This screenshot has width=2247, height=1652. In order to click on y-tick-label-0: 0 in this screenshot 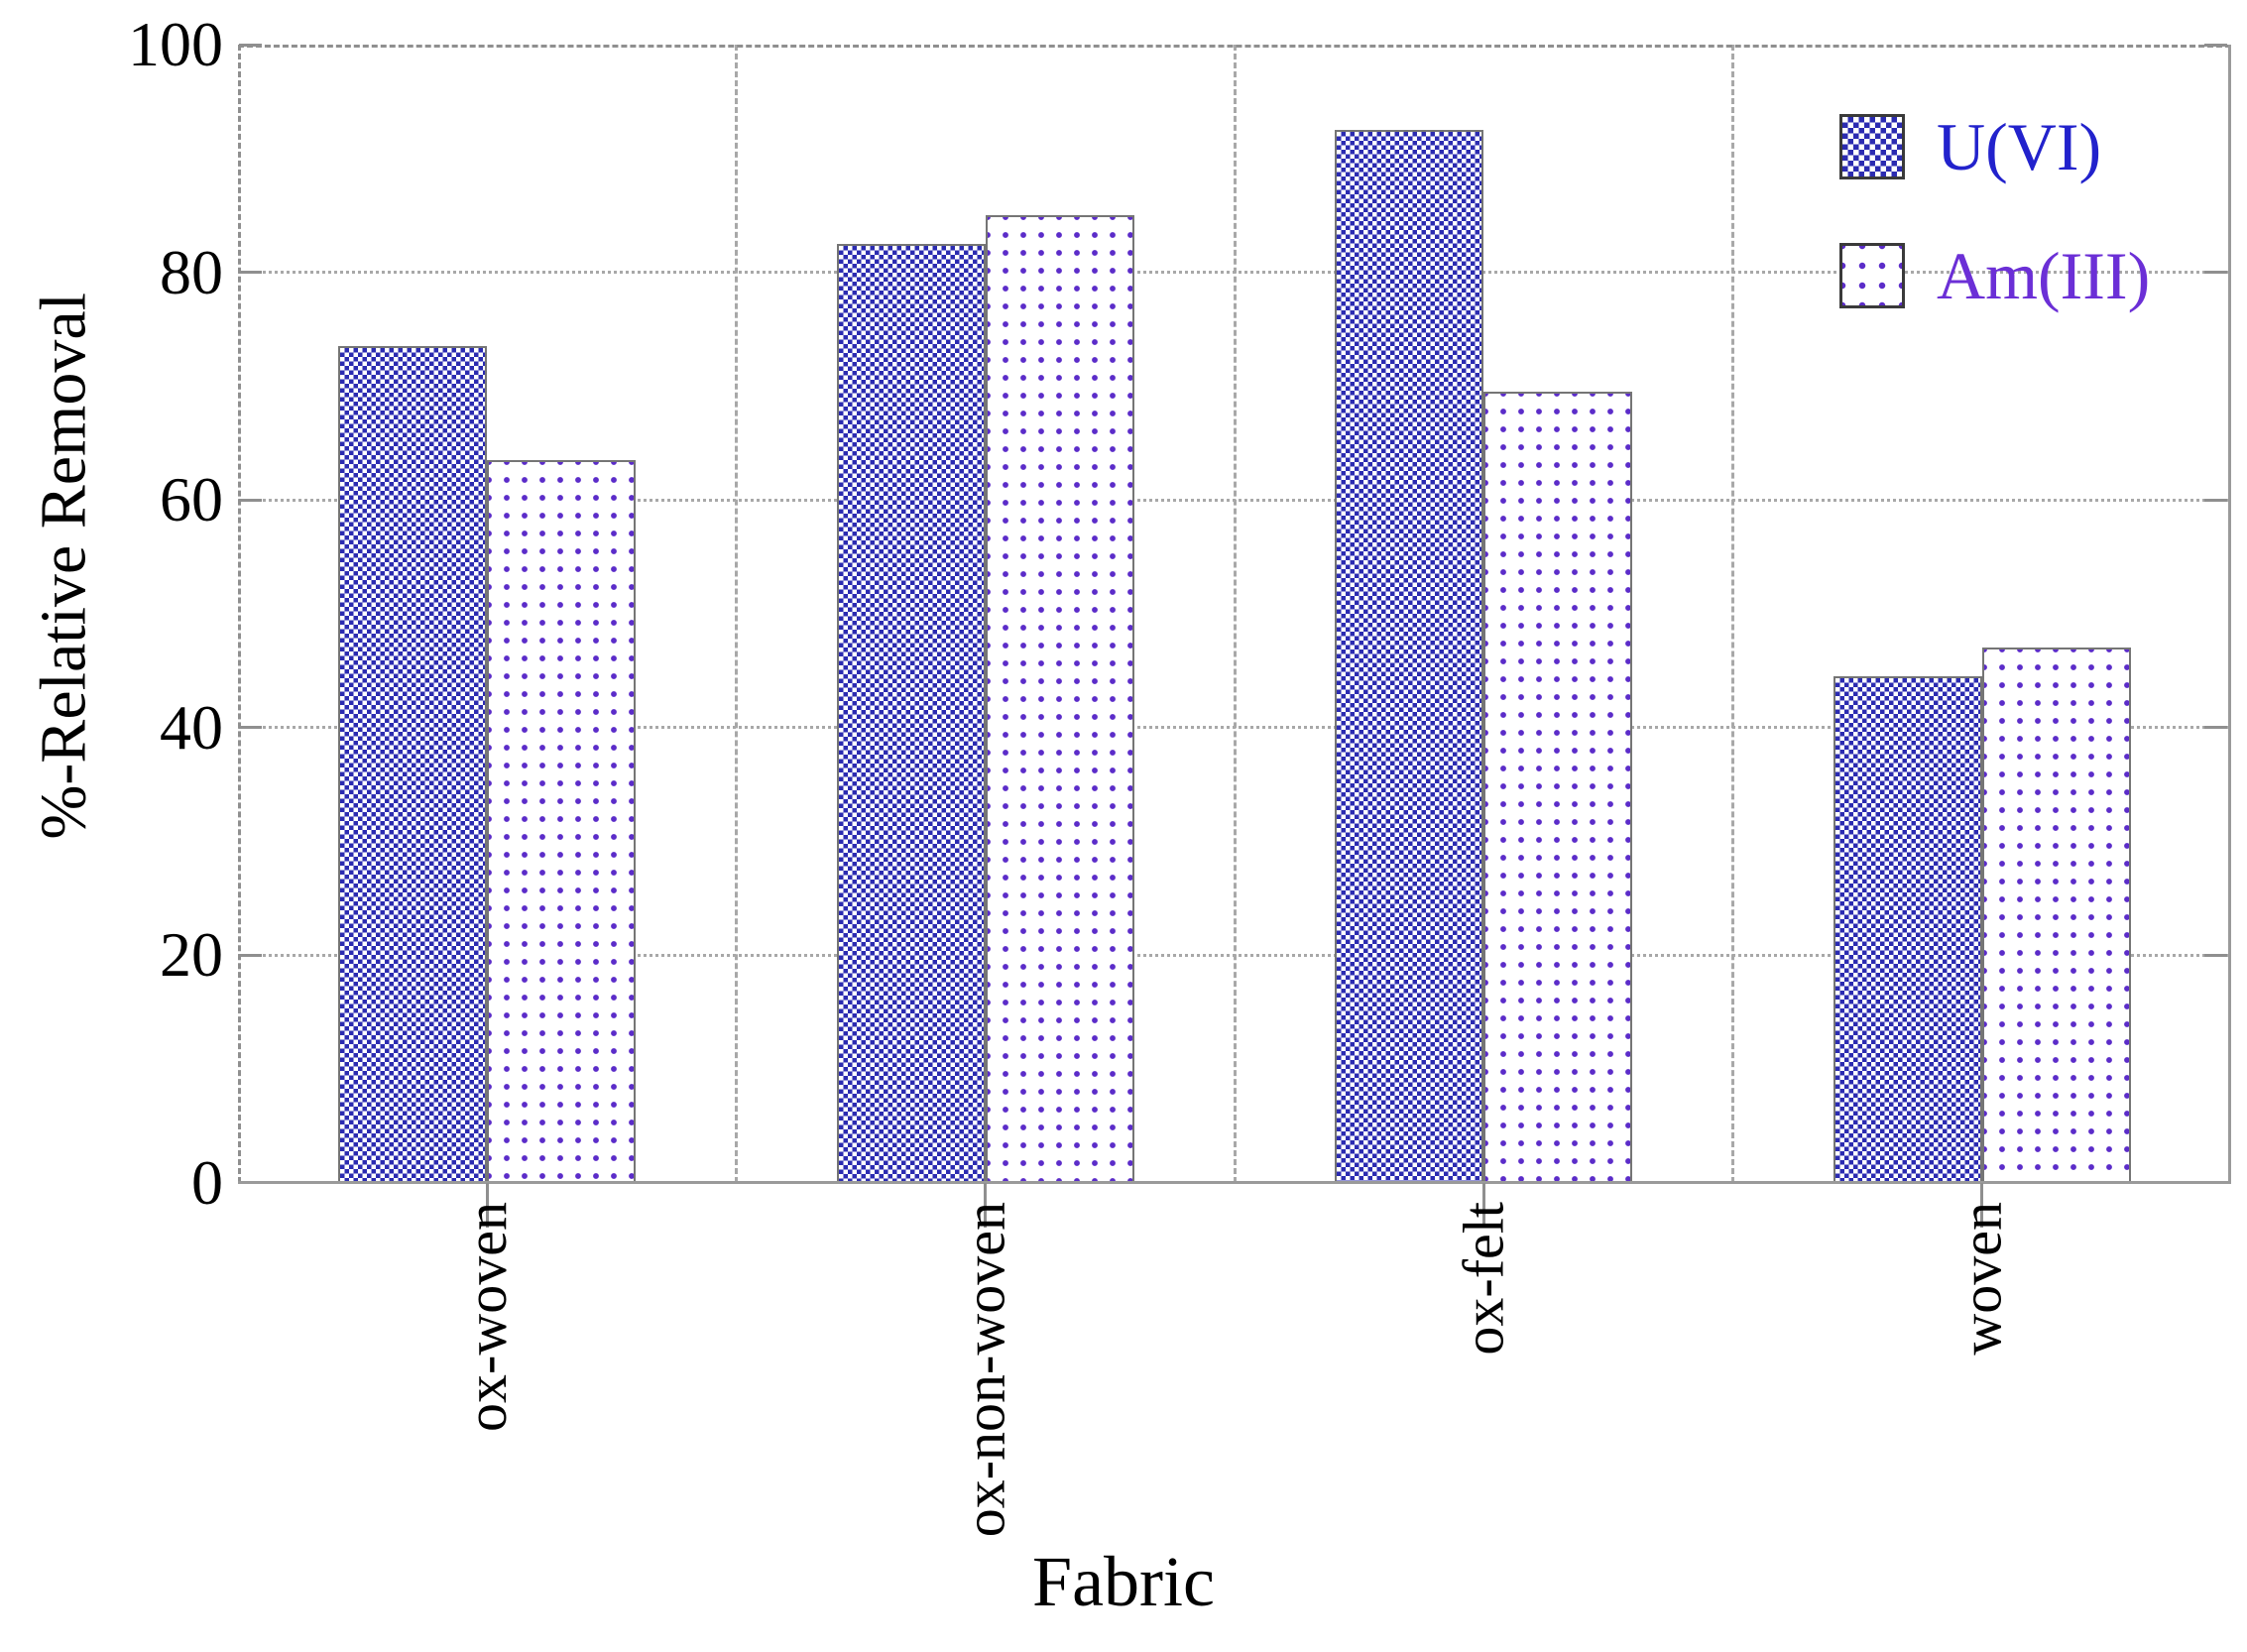, I will do `click(207, 1182)`.